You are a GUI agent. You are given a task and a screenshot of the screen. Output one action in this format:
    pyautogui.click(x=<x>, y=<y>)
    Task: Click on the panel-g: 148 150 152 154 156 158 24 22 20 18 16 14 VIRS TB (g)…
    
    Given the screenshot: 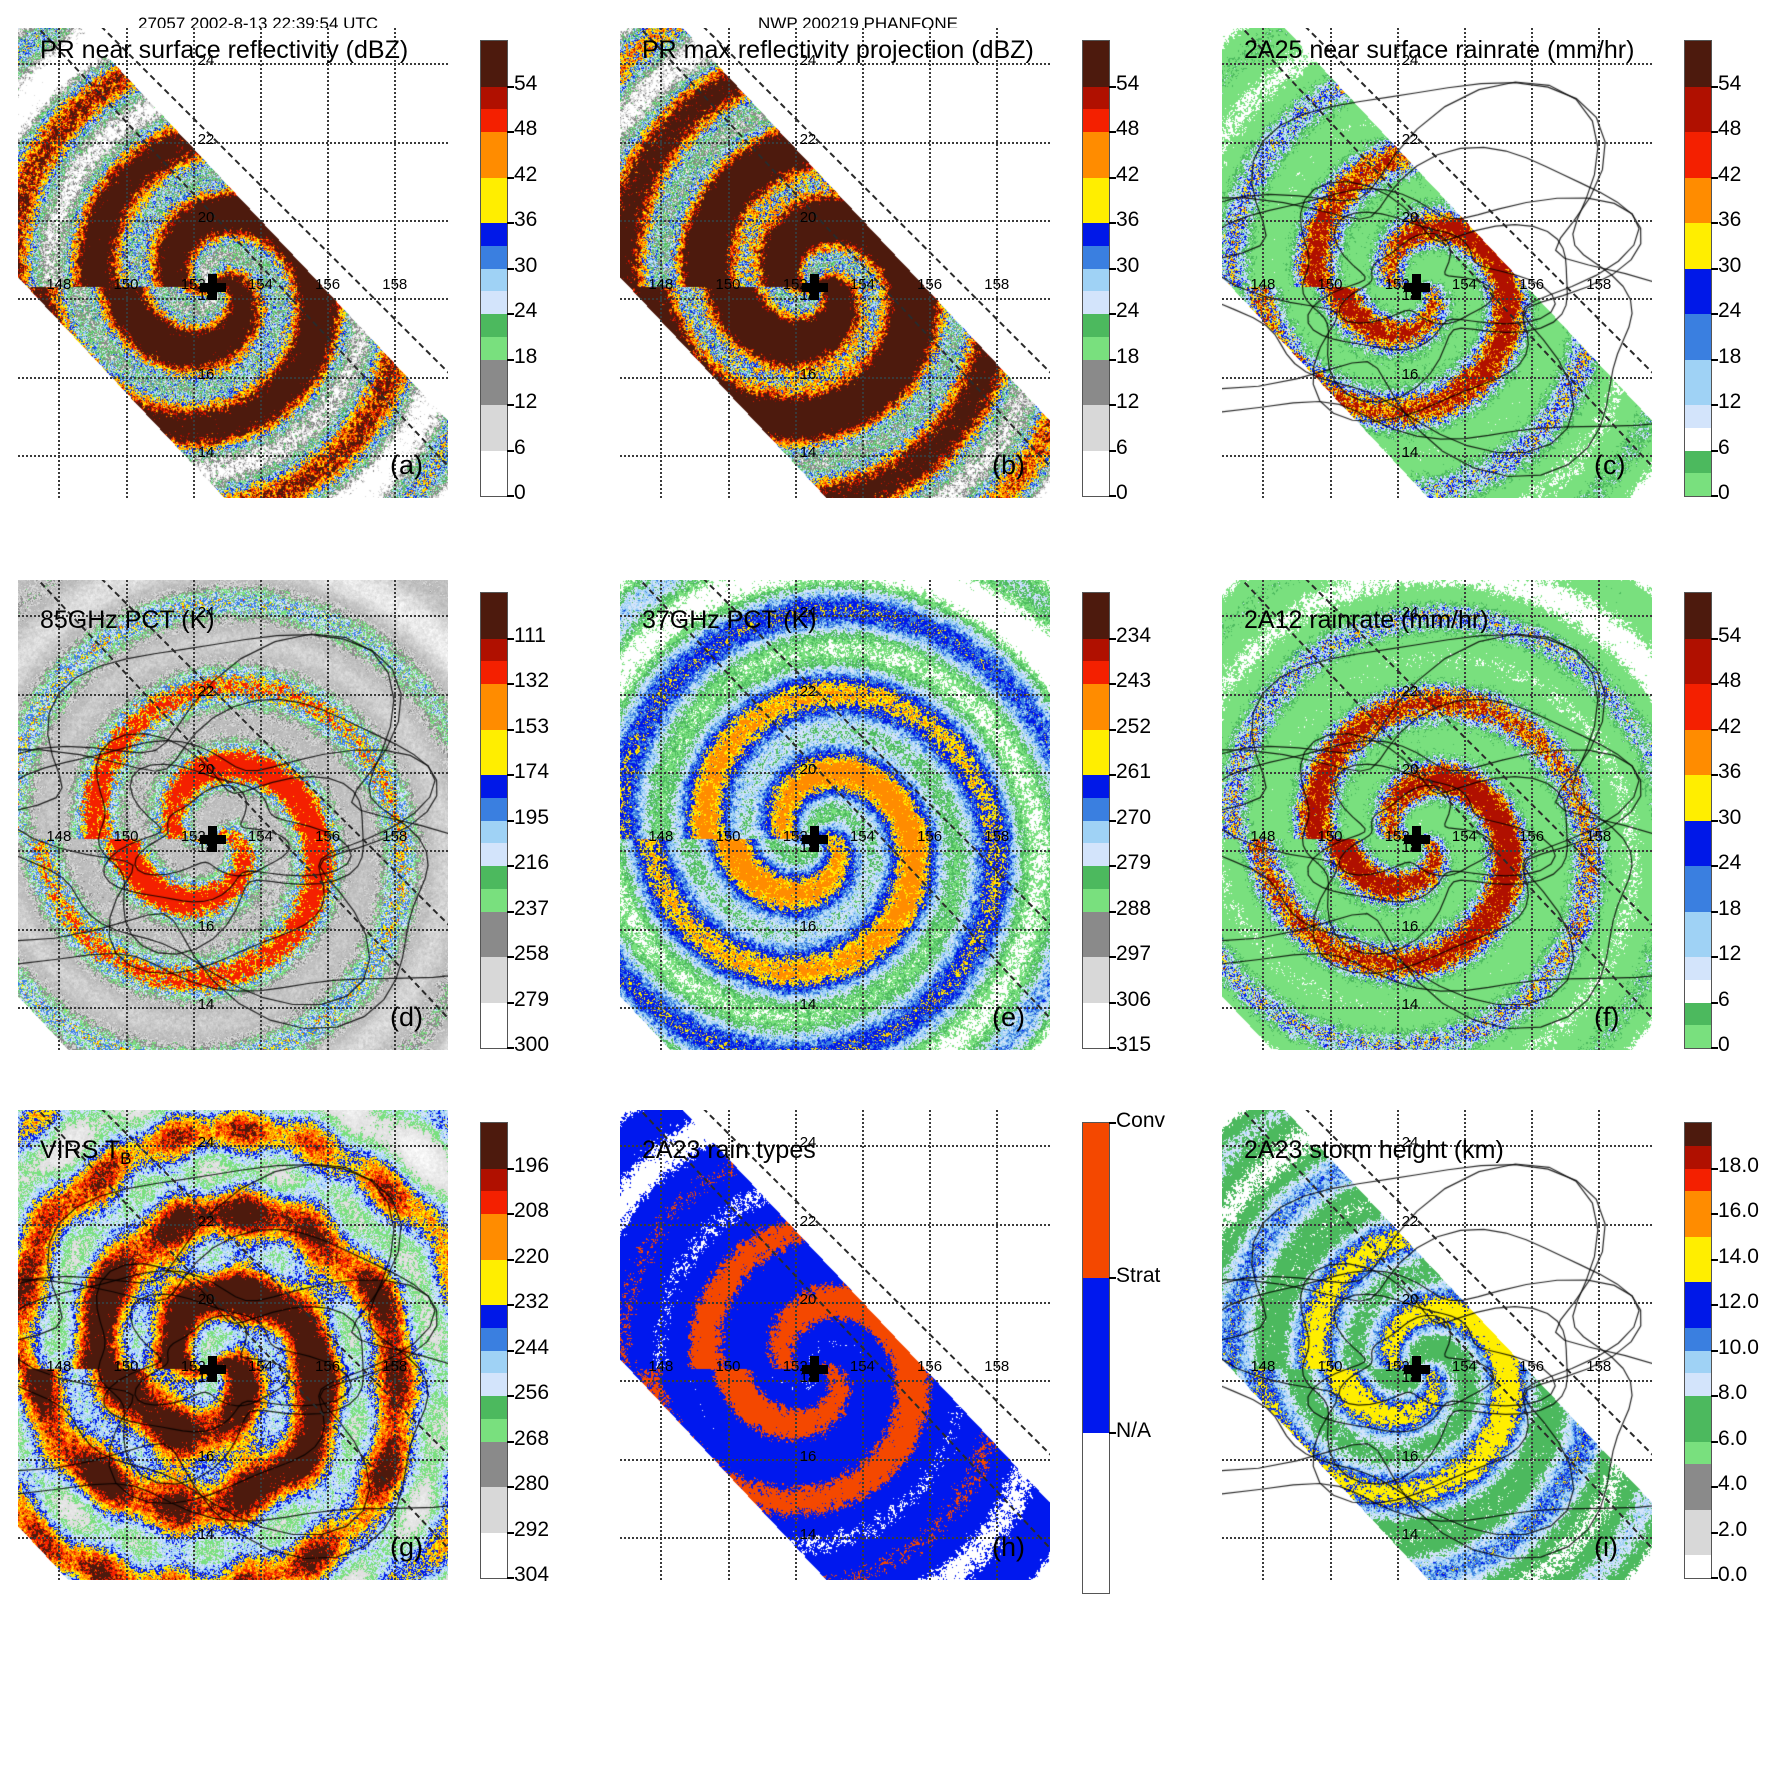 What is the action you would take?
    pyautogui.click(x=298, y=1365)
    